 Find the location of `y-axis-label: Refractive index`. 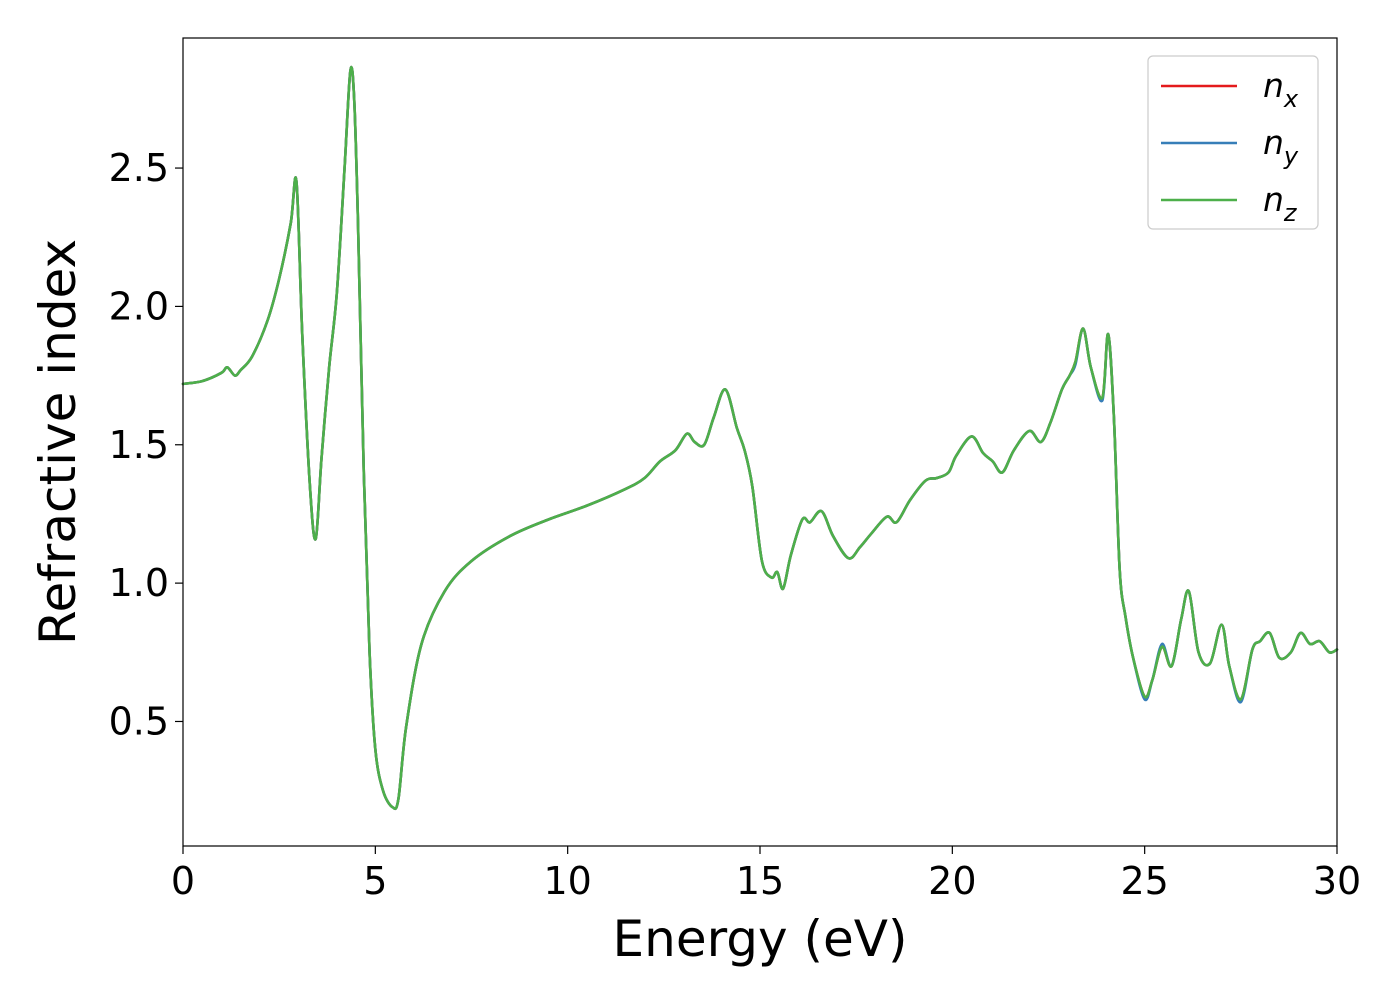

y-axis-label: Refractive index is located at coordinates (58, 442).